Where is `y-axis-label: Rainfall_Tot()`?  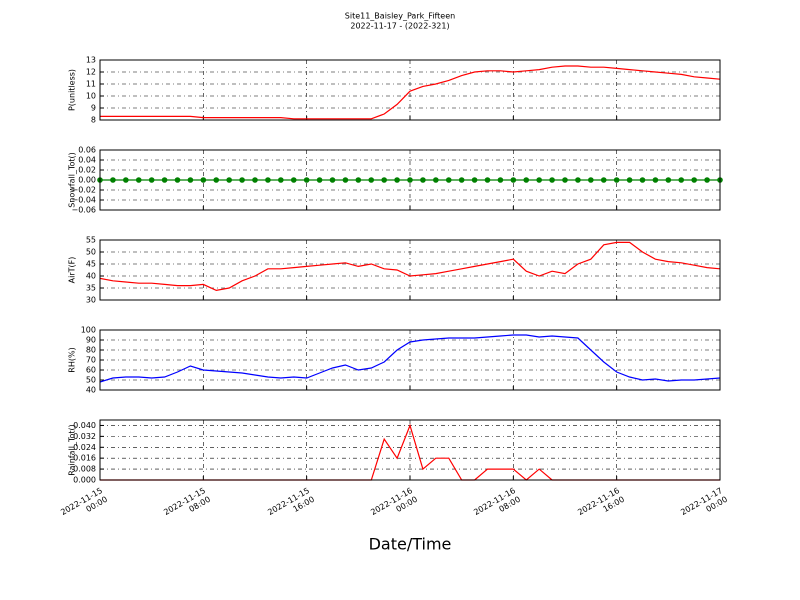
y-axis-label: Rainfall_Tot() is located at coordinates (72, 450).